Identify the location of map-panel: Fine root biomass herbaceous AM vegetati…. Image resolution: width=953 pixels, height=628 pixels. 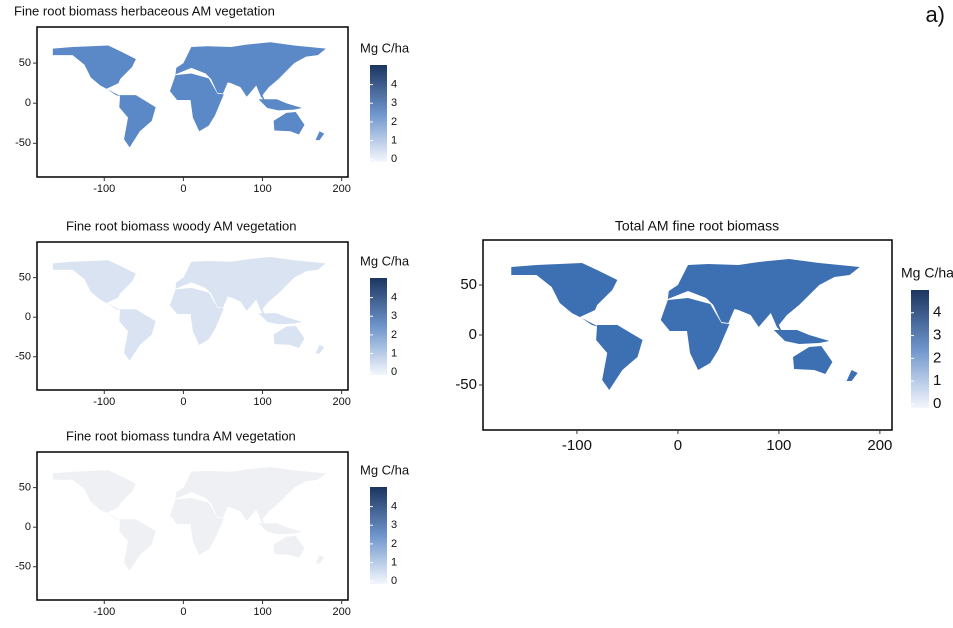
(212, 98).